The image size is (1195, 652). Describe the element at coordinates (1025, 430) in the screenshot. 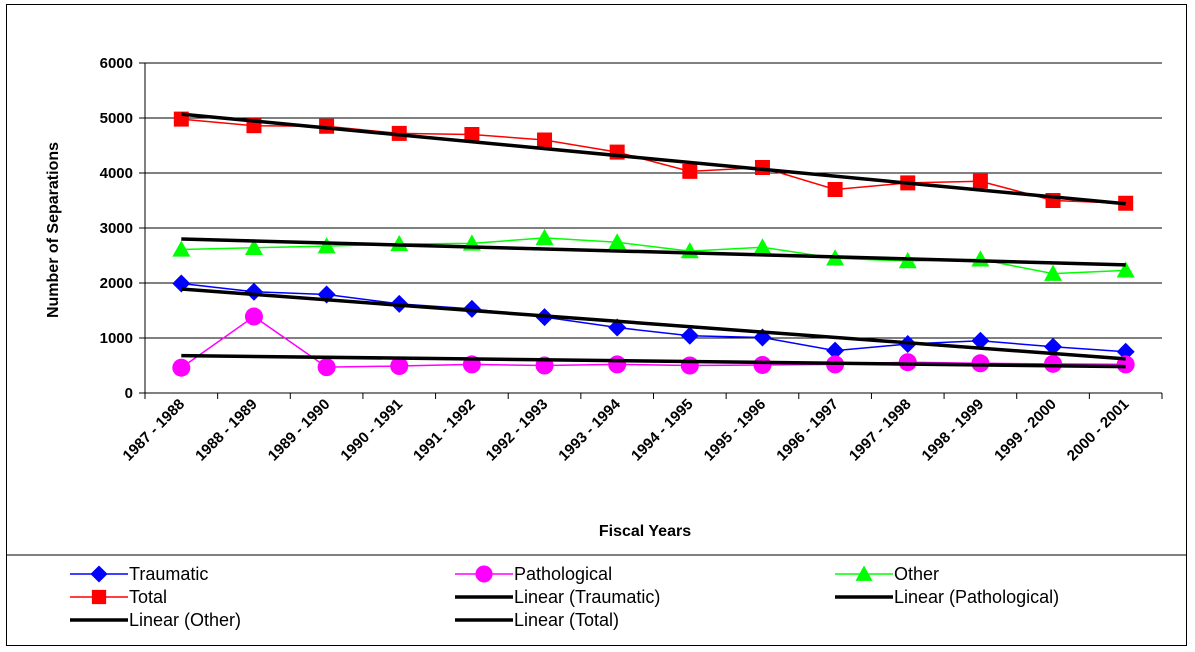

I see `x-tick-label-12: 1999 - 2000` at that location.